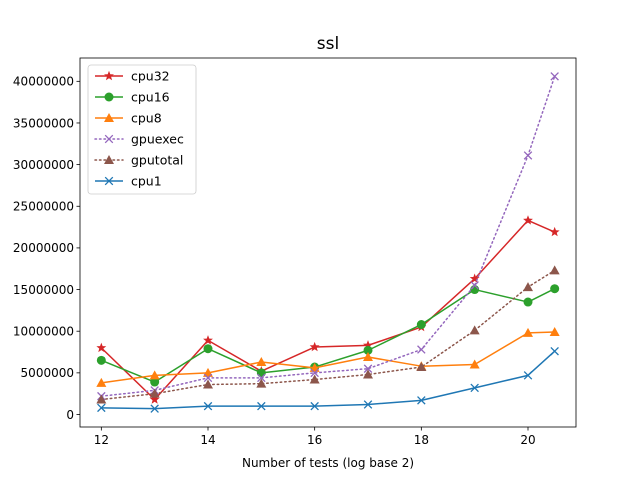  I want to click on series-line-cpu16, so click(328, 335).